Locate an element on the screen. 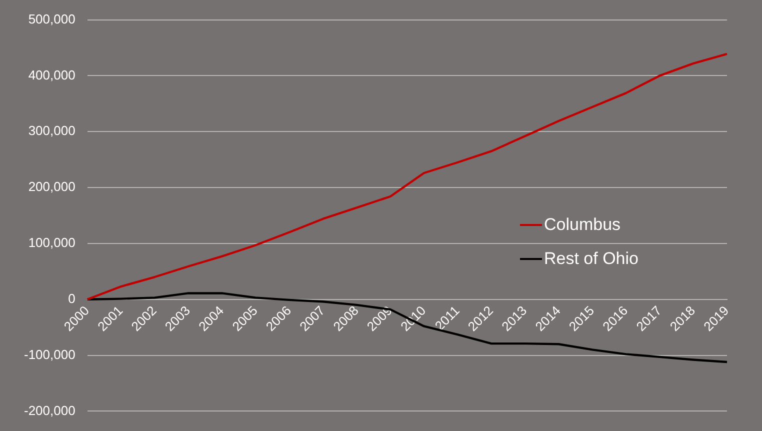 The image size is (762, 431). y-tick-label: 400,000 is located at coordinates (52, 74).